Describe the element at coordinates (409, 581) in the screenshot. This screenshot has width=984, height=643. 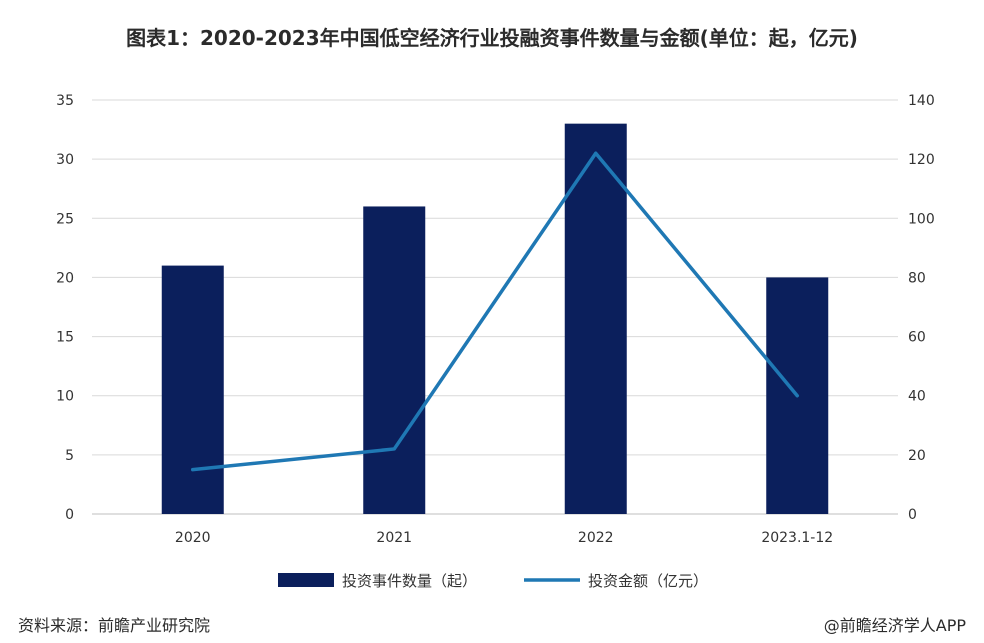
I see `legend-bar-label: 投资事件数量（起）` at that location.